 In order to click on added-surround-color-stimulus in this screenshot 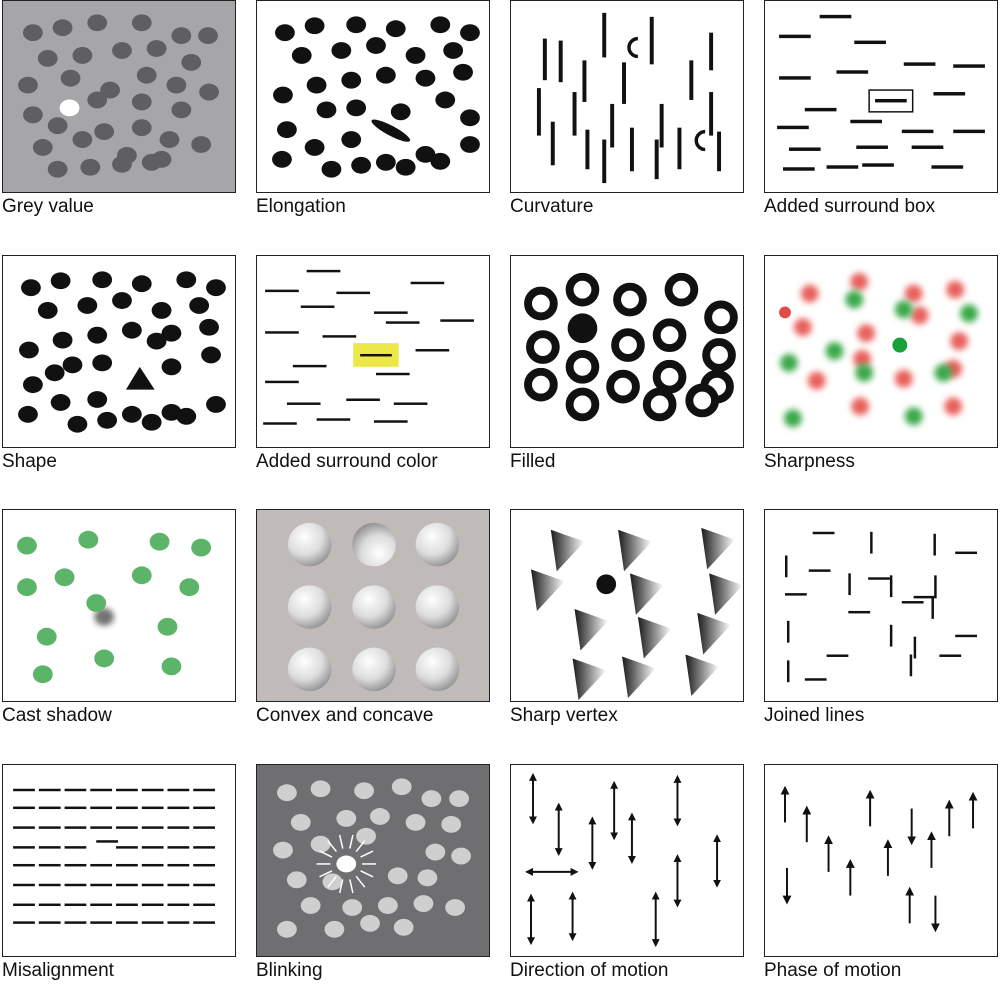, I will do `click(373, 351)`.